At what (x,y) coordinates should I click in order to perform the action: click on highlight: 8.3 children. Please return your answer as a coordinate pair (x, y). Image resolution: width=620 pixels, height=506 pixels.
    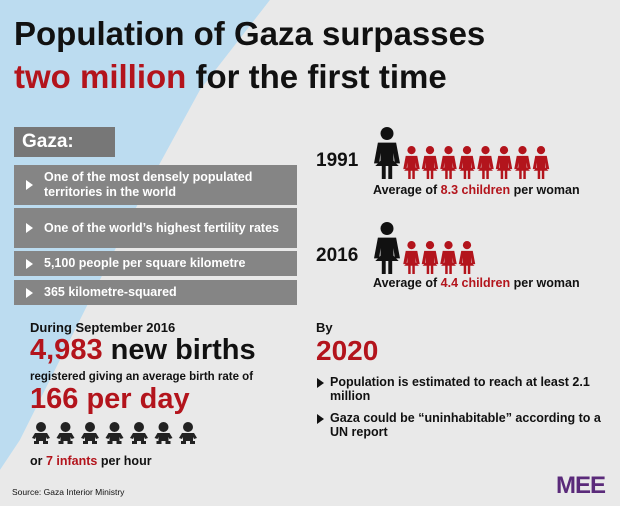
    Looking at the image, I should click on (475, 190).